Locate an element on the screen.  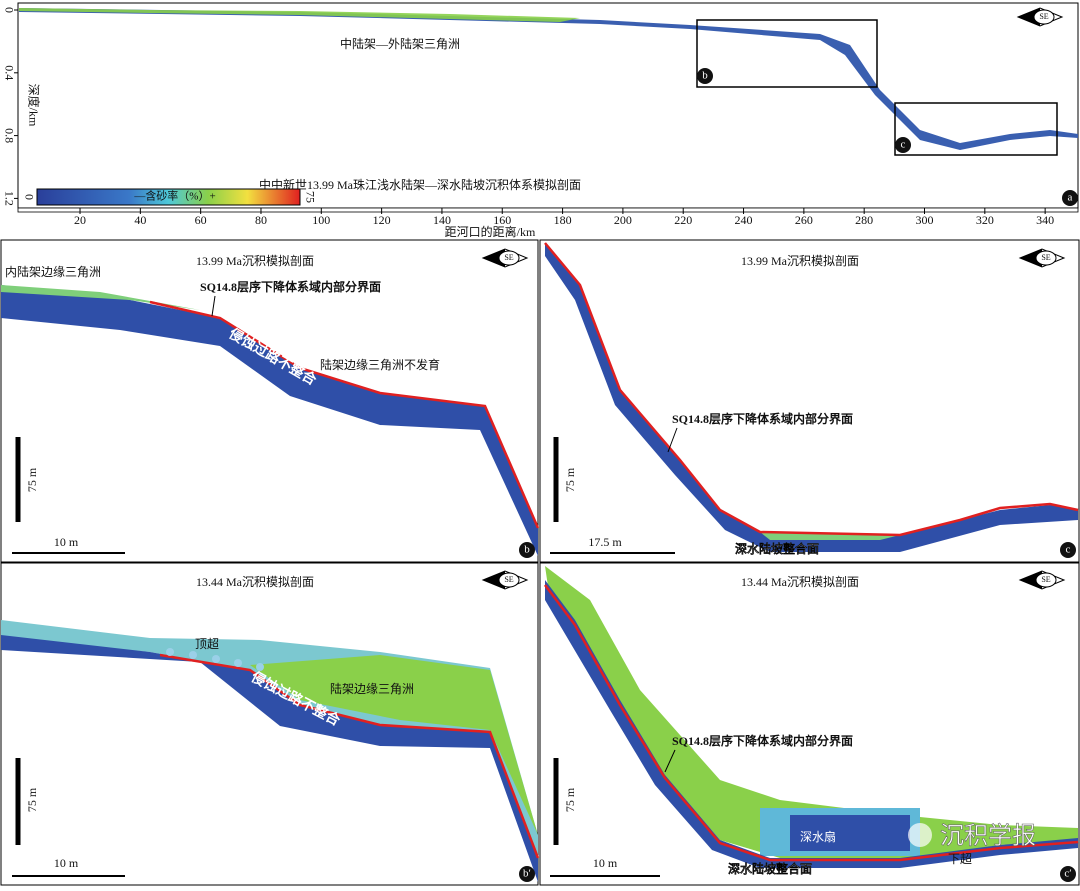
axis-bar is located at coordinates (548, 210).